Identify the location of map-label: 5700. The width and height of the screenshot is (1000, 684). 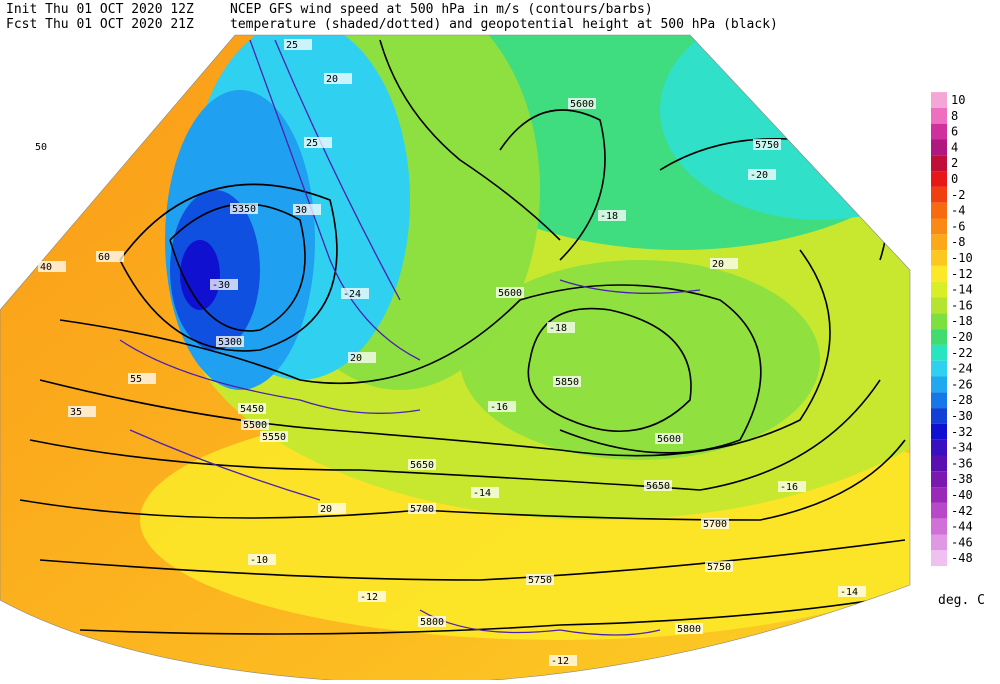
(715, 524).